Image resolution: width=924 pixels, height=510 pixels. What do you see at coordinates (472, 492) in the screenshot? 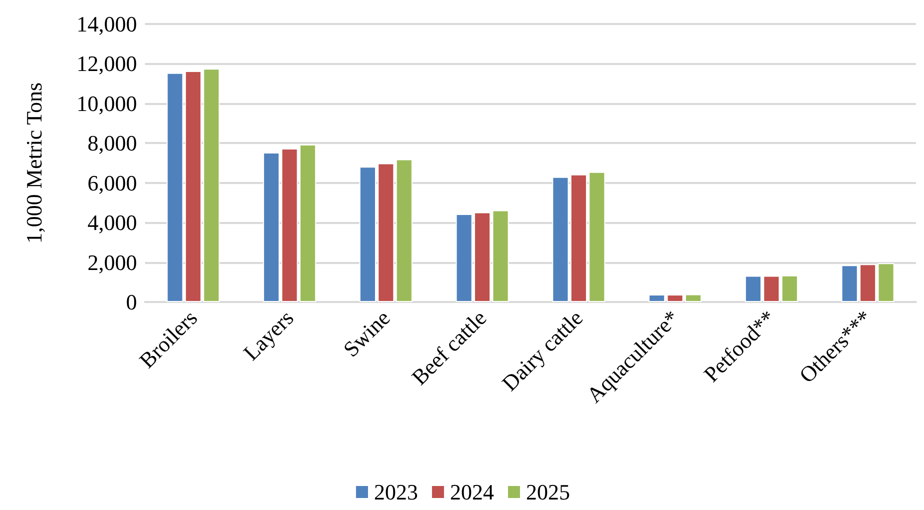
I see `legend-label: 2024` at bounding box center [472, 492].